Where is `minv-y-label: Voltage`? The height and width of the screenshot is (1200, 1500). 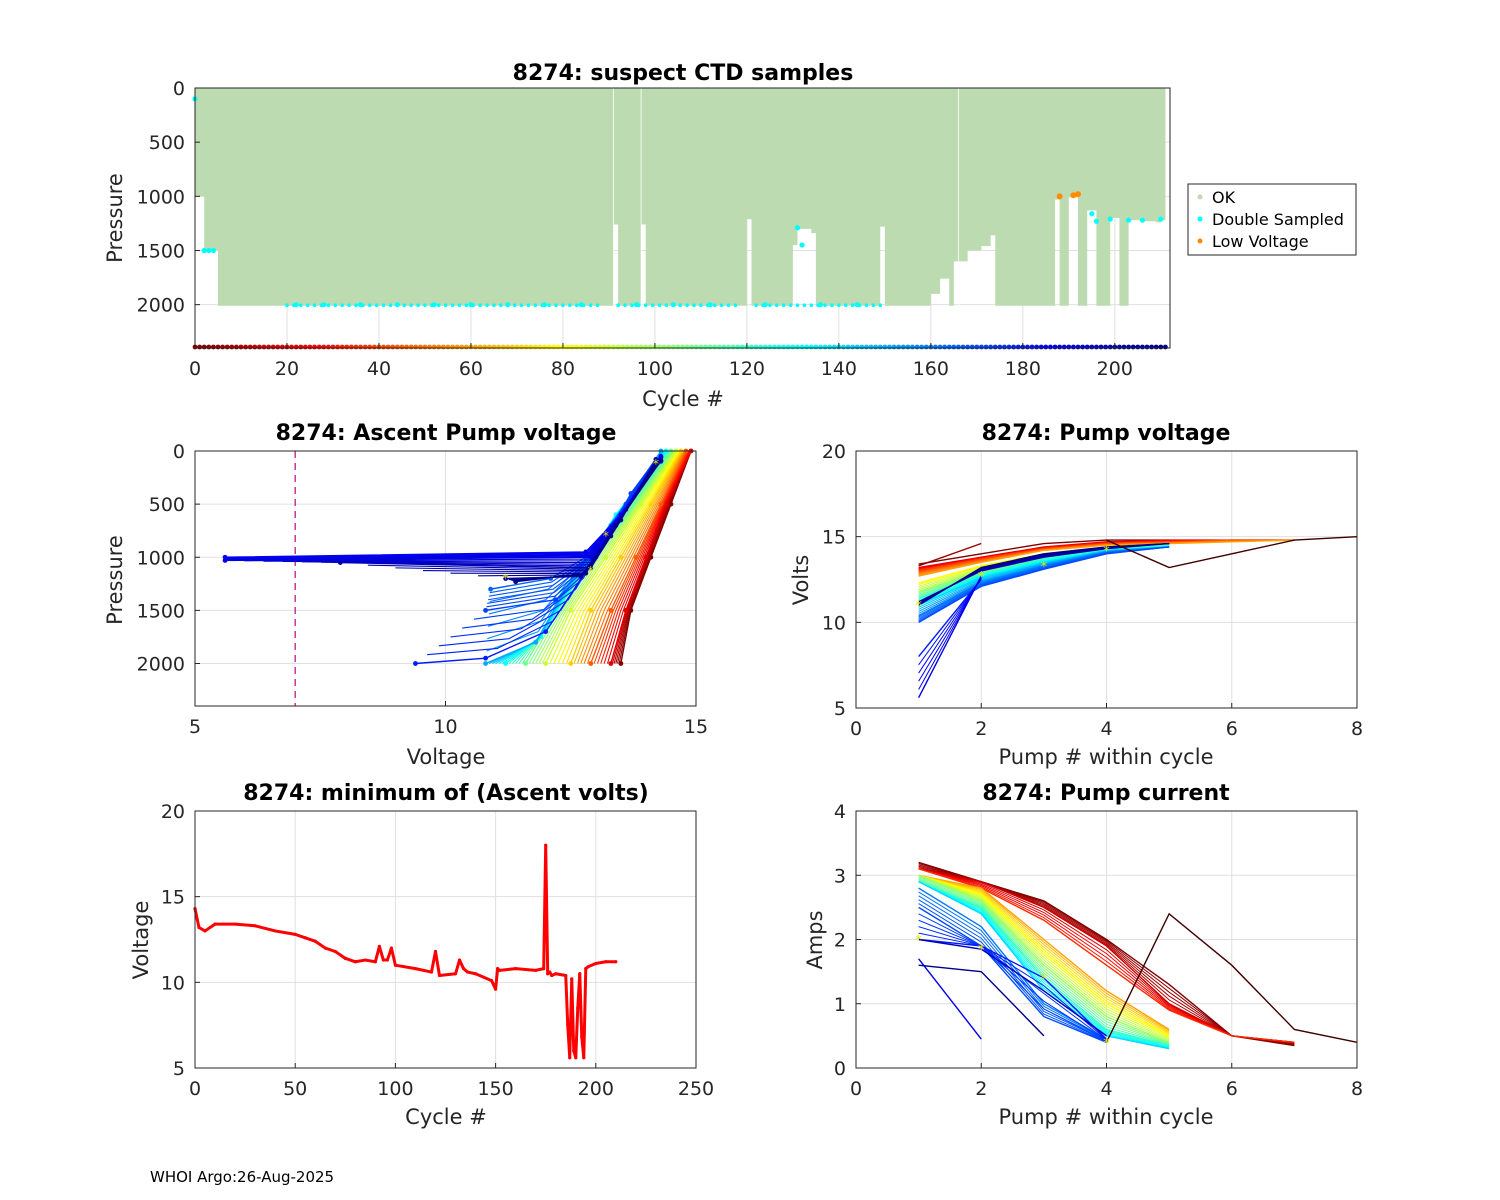
minv-y-label: Voltage is located at coordinates (141, 940).